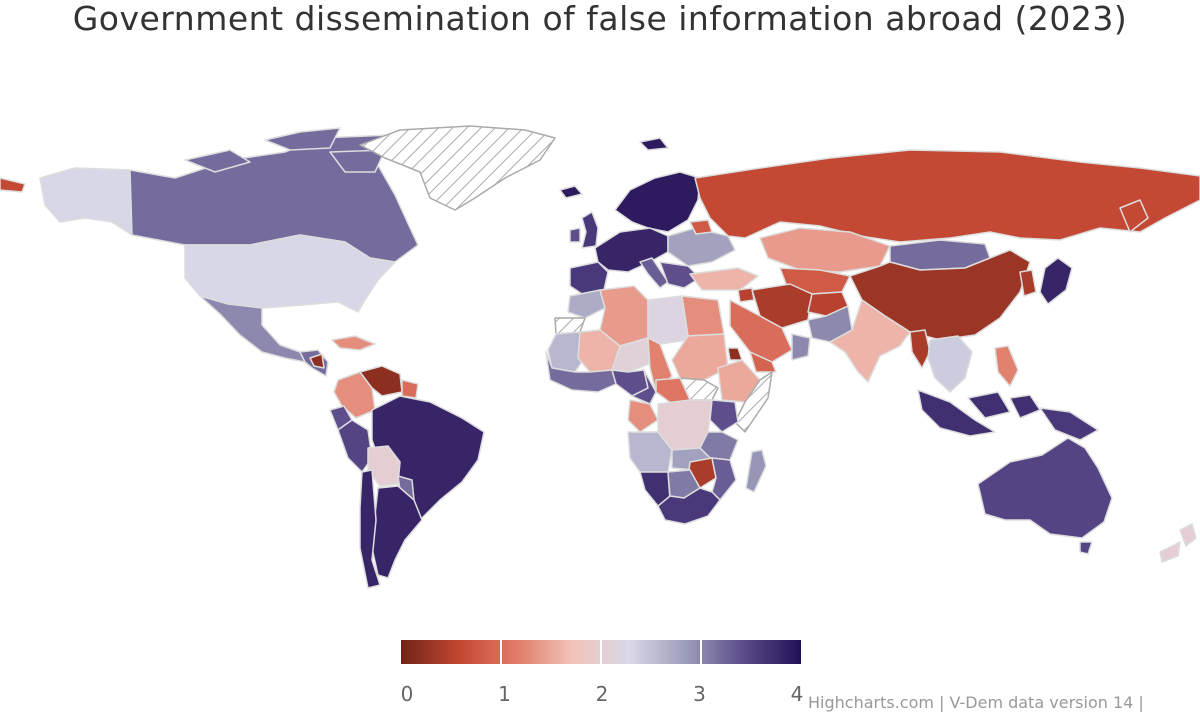  I want to click on region-oman, so click(801, 347).